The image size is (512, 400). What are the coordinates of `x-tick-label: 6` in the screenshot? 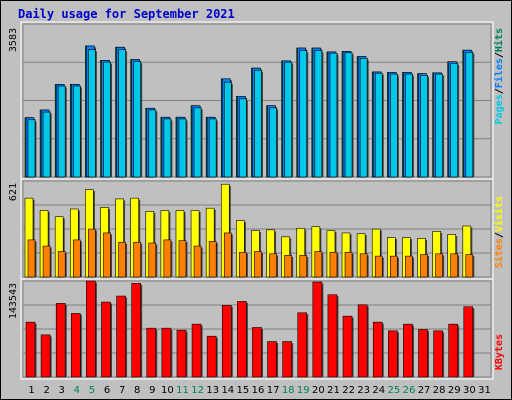 It's located at (107, 390).